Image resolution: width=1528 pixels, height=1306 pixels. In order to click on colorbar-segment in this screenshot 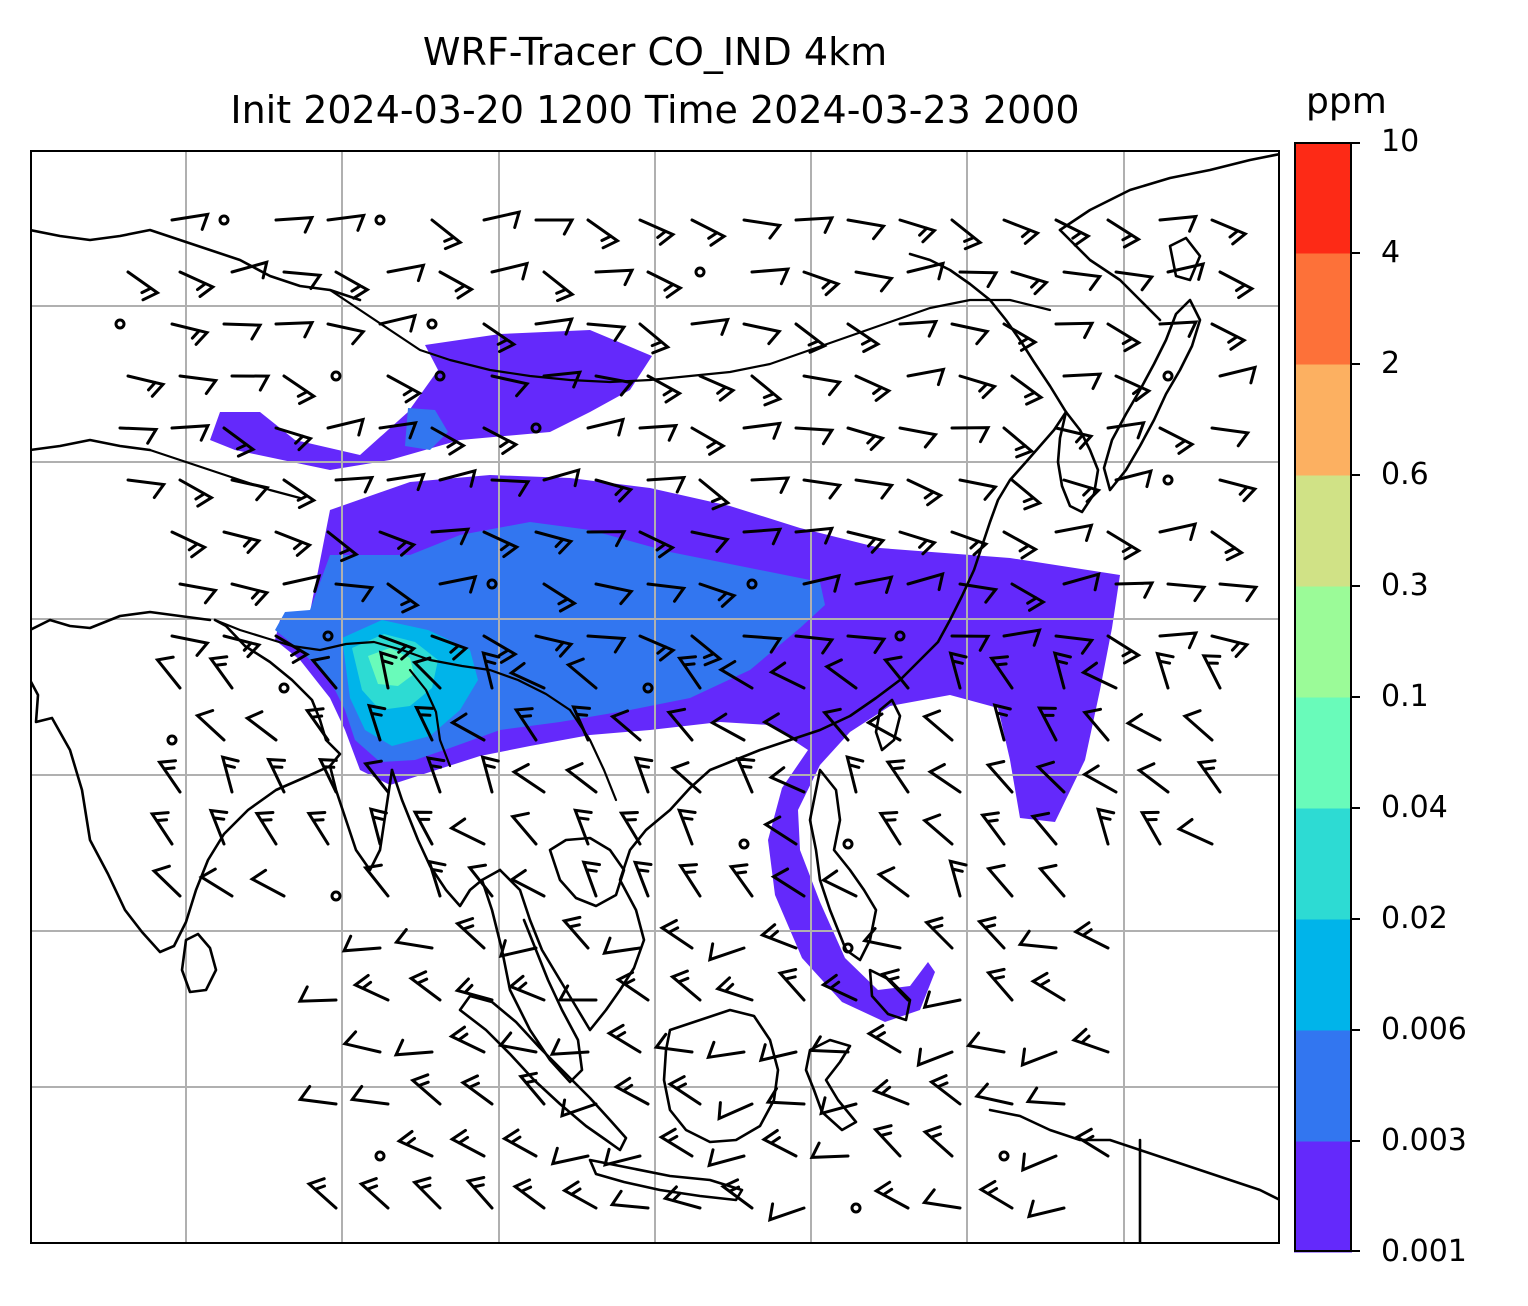, I will do `click(1323, 1086)`.